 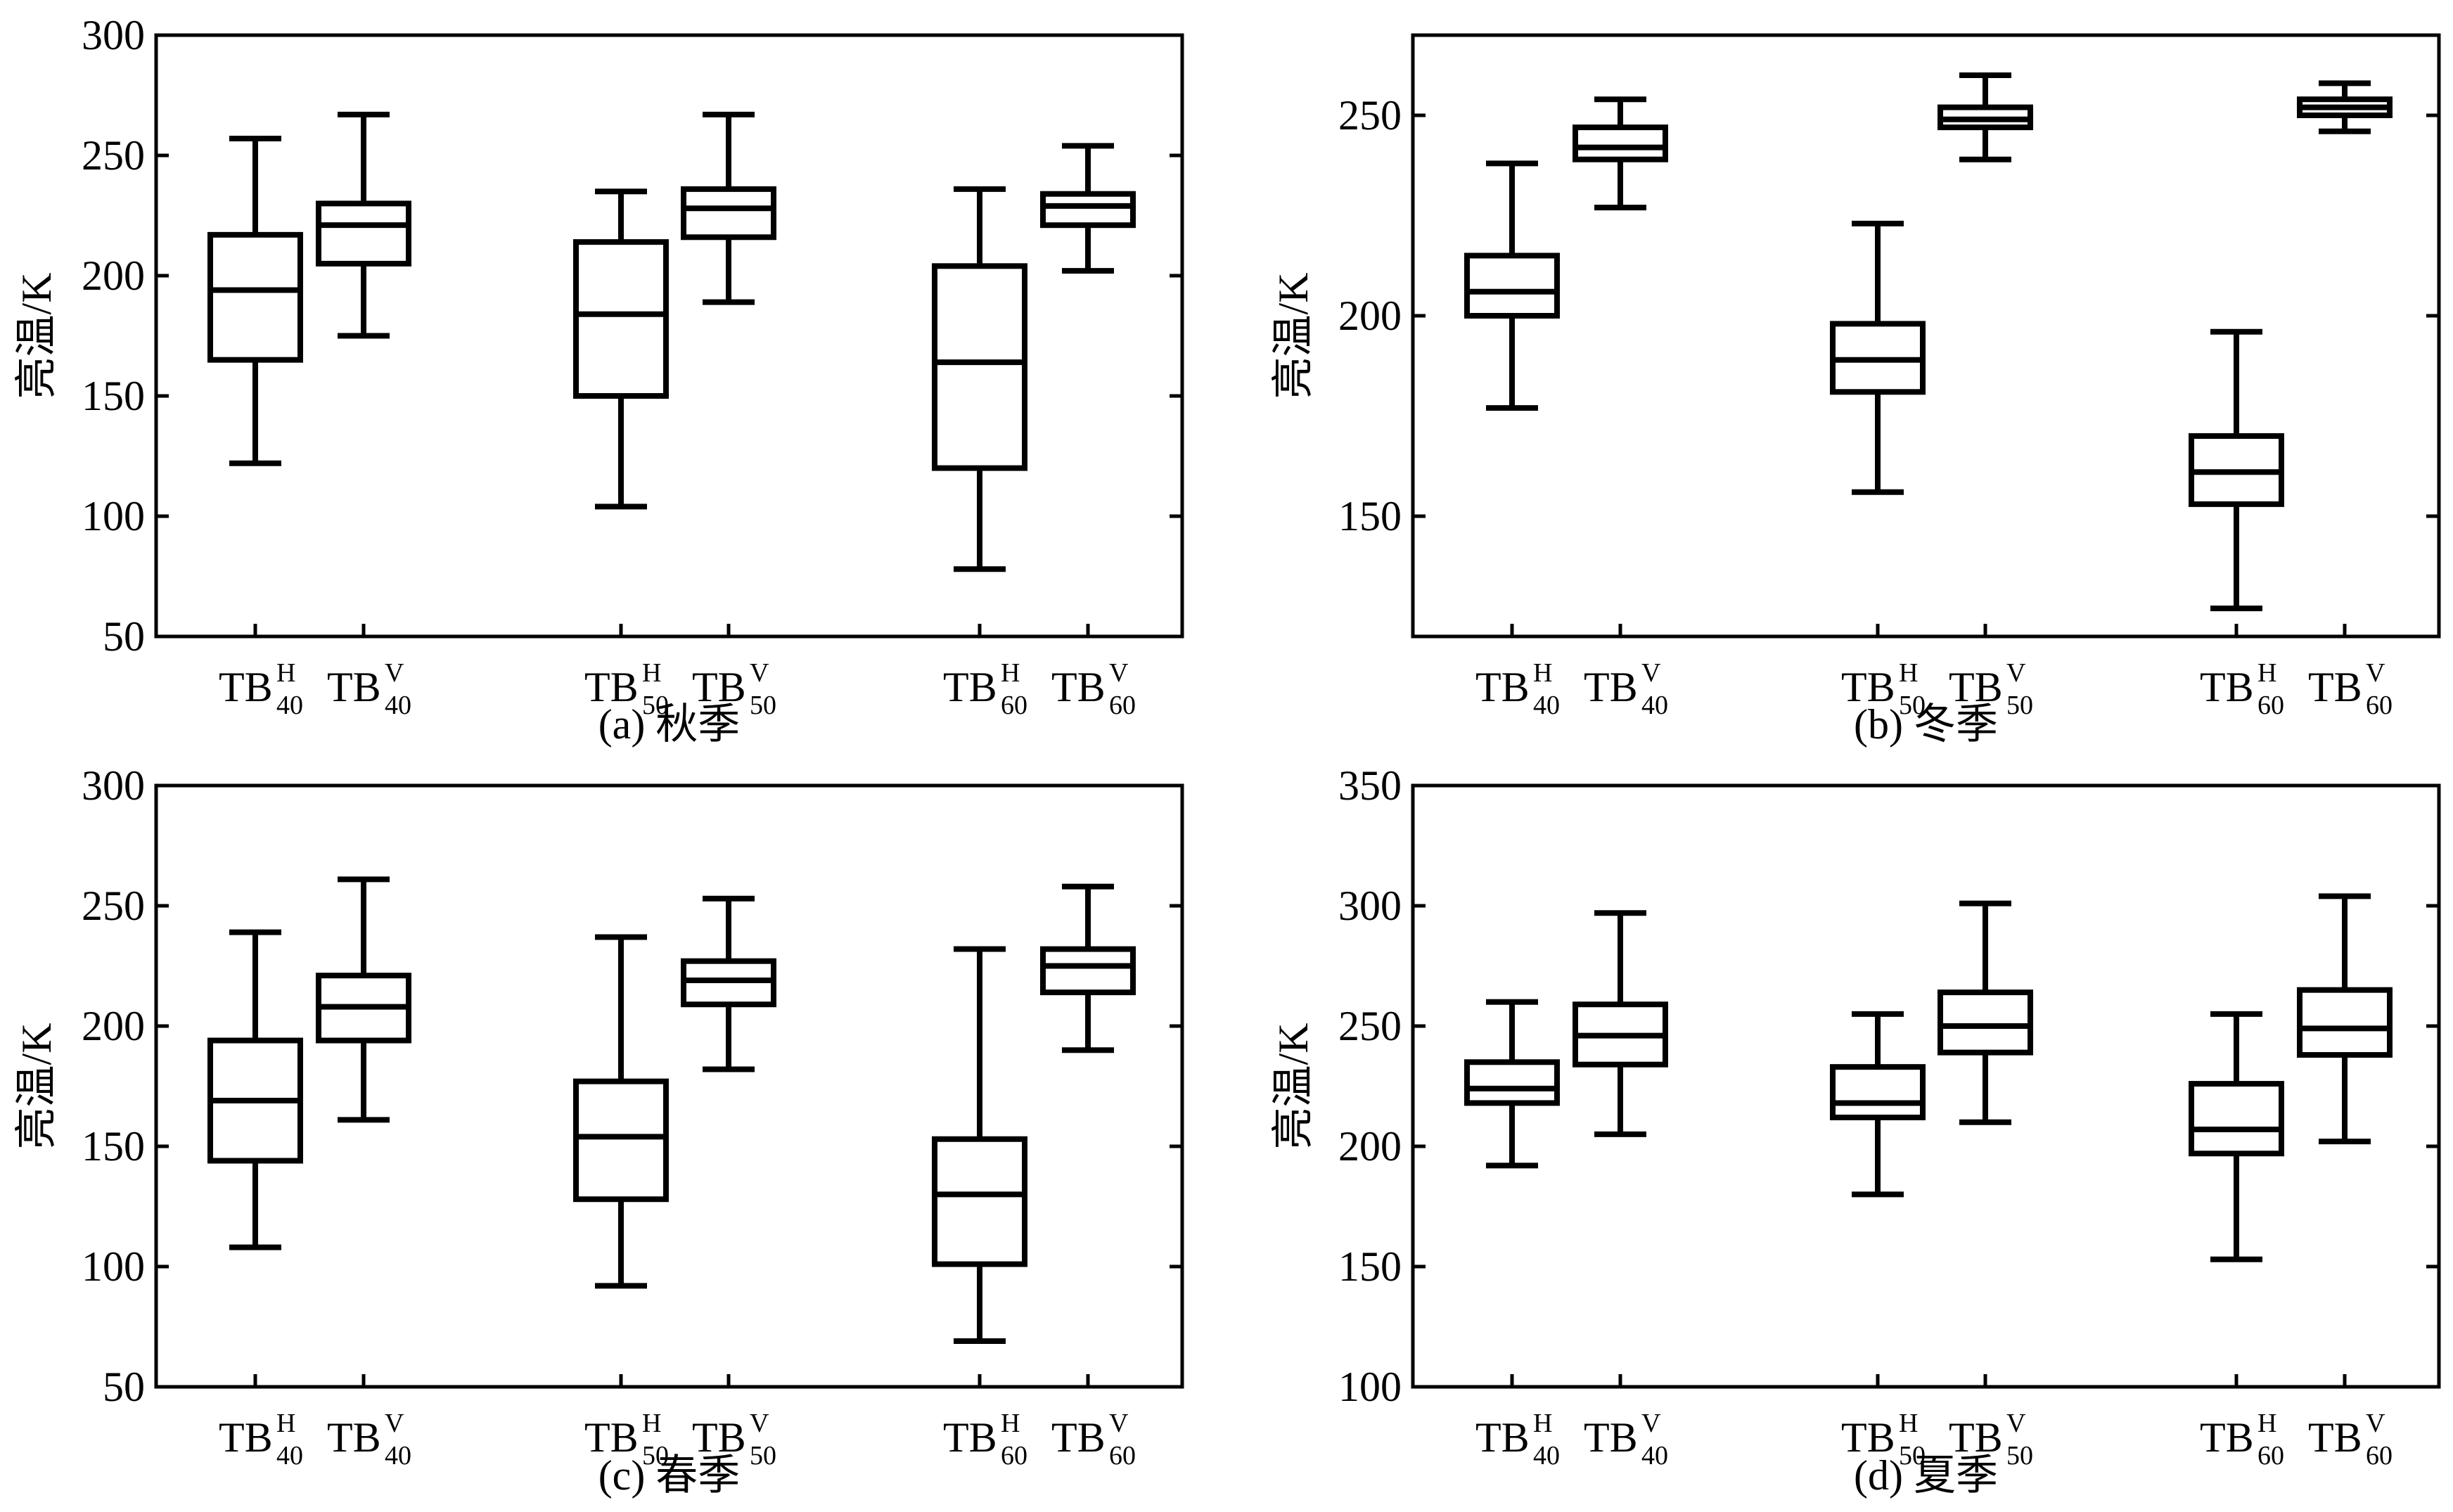 What do you see at coordinates (261, 689) in the screenshot?
I see `x-category-label: TB H 40` at bounding box center [261, 689].